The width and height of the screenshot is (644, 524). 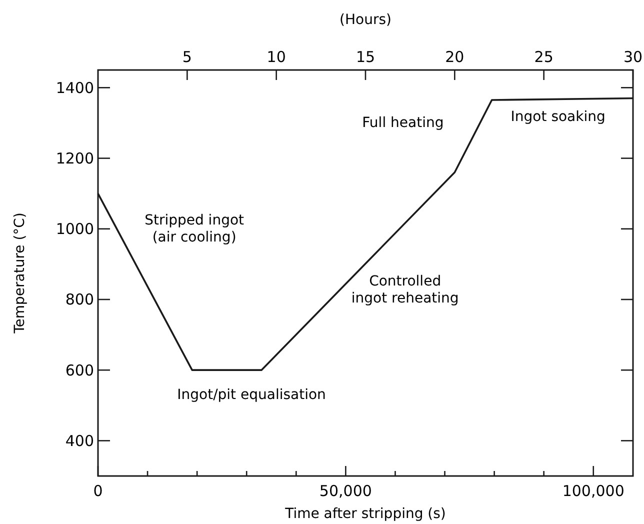 What do you see at coordinates (79, 299) in the screenshot?
I see `y-tick-label: 800` at bounding box center [79, 299].